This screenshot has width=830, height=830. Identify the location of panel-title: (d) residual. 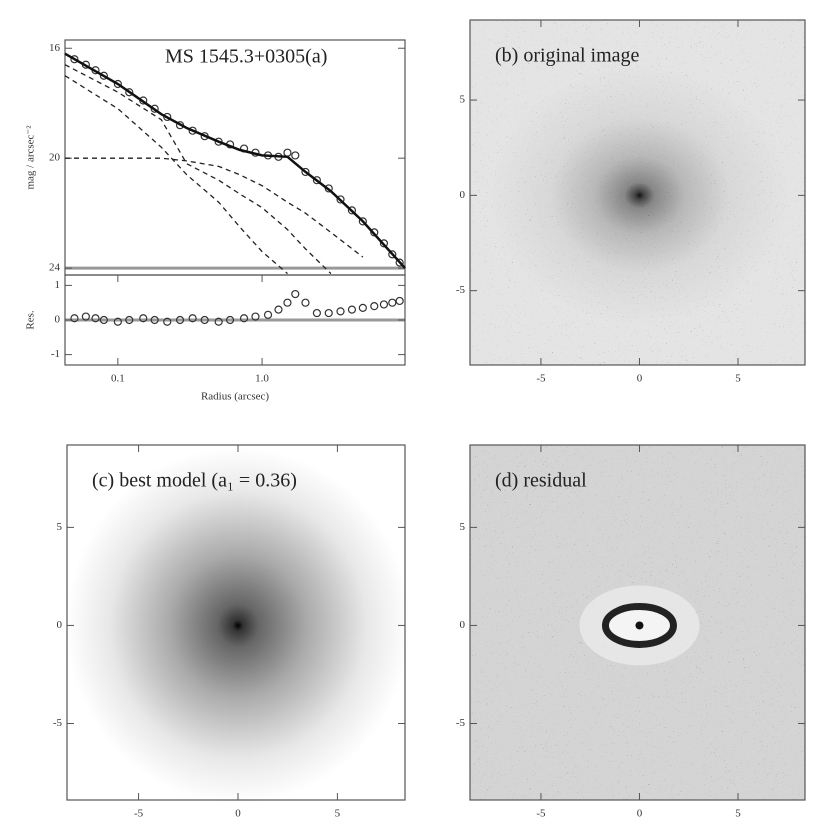
(541, 481).